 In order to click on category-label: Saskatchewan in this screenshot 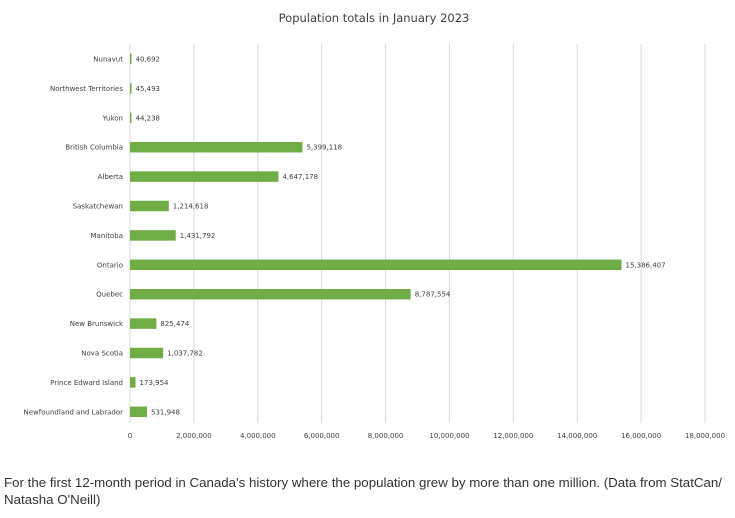, I will do `click(98, 207)`.